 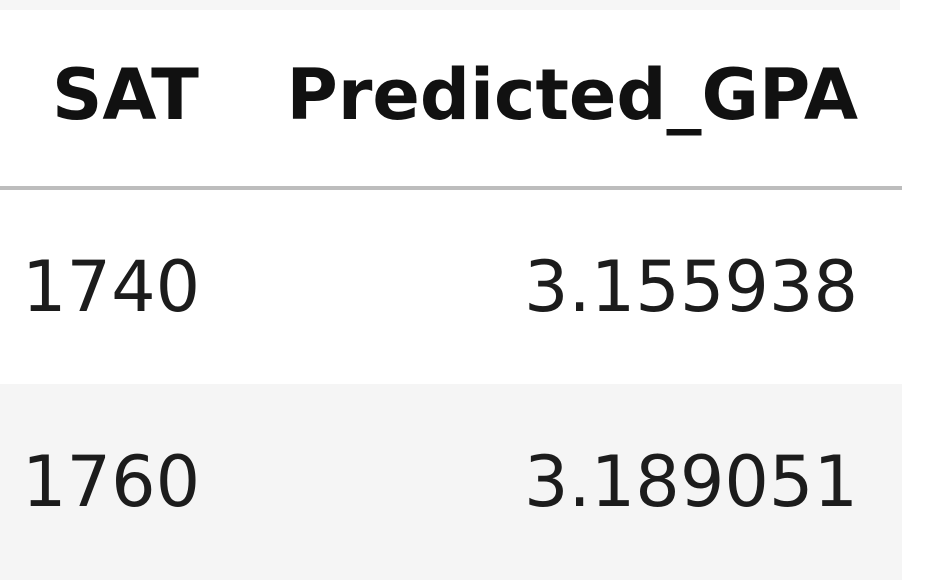 What do you see at coordinates (120, 95) in the screenshot?
I see `column-header-sat: SAT` at bounding box center [120, 95].